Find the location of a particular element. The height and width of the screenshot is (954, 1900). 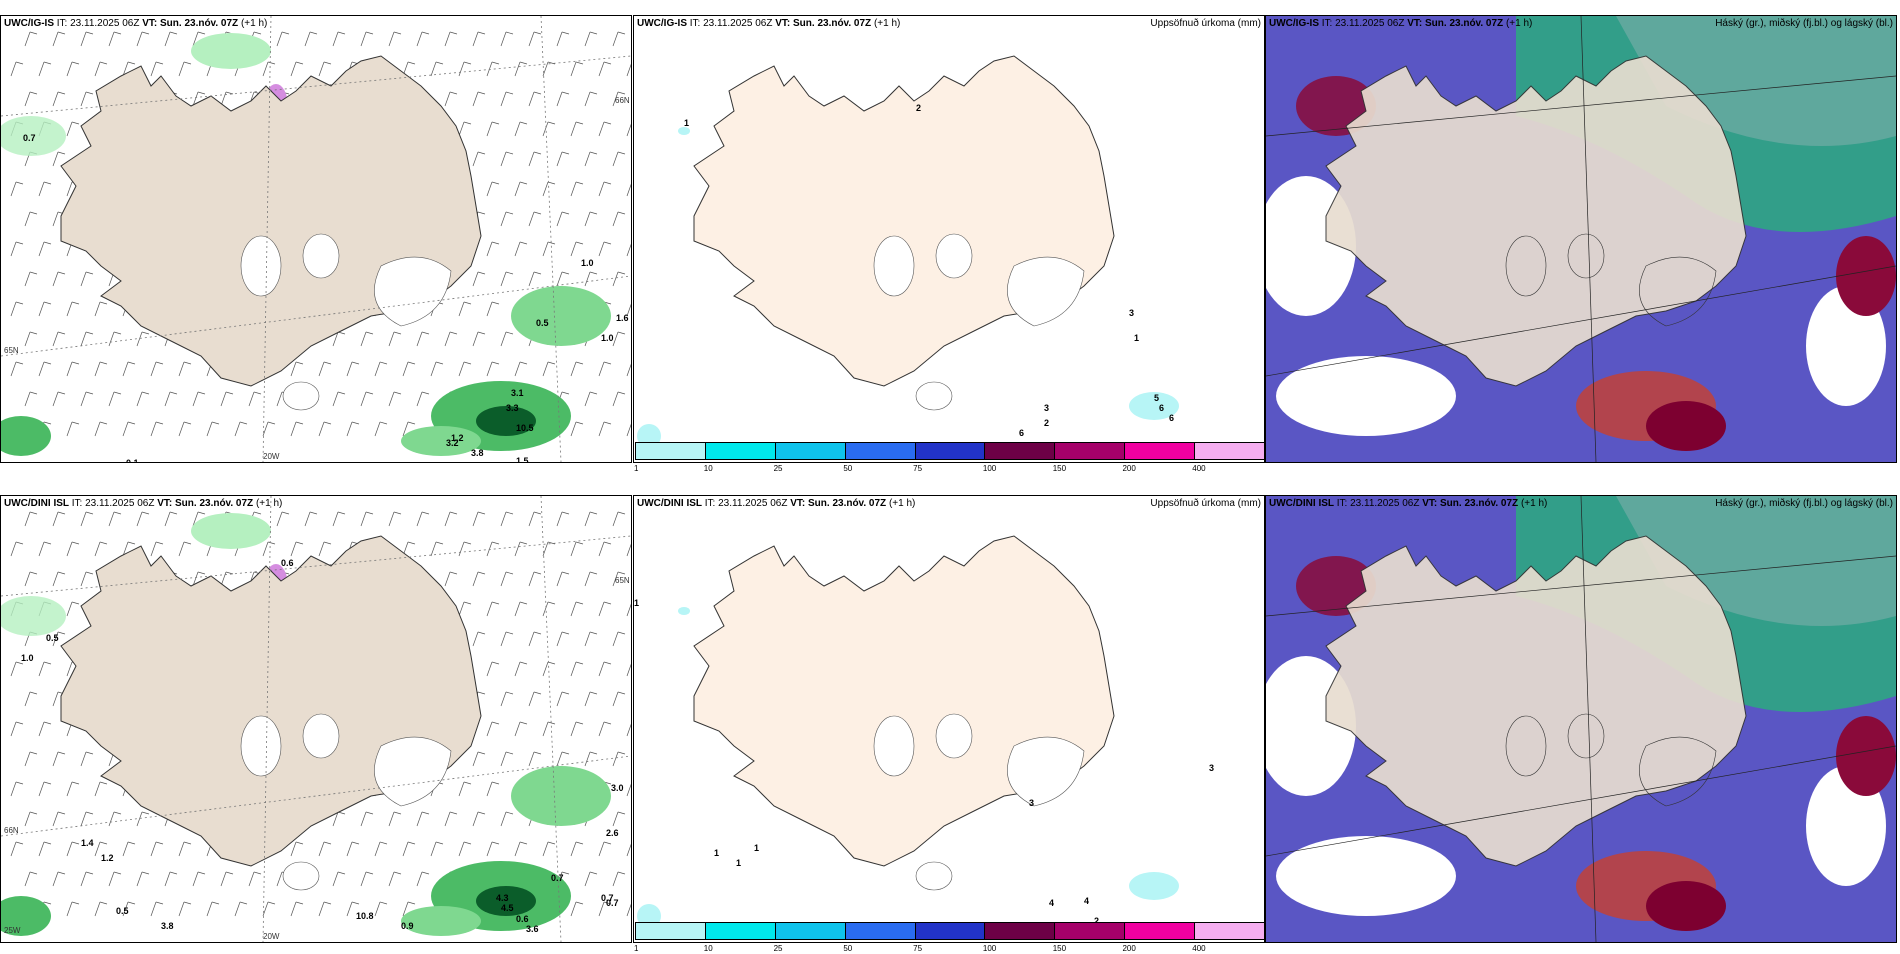

colorbar-label: 10 is located at coordinates (708, 468).